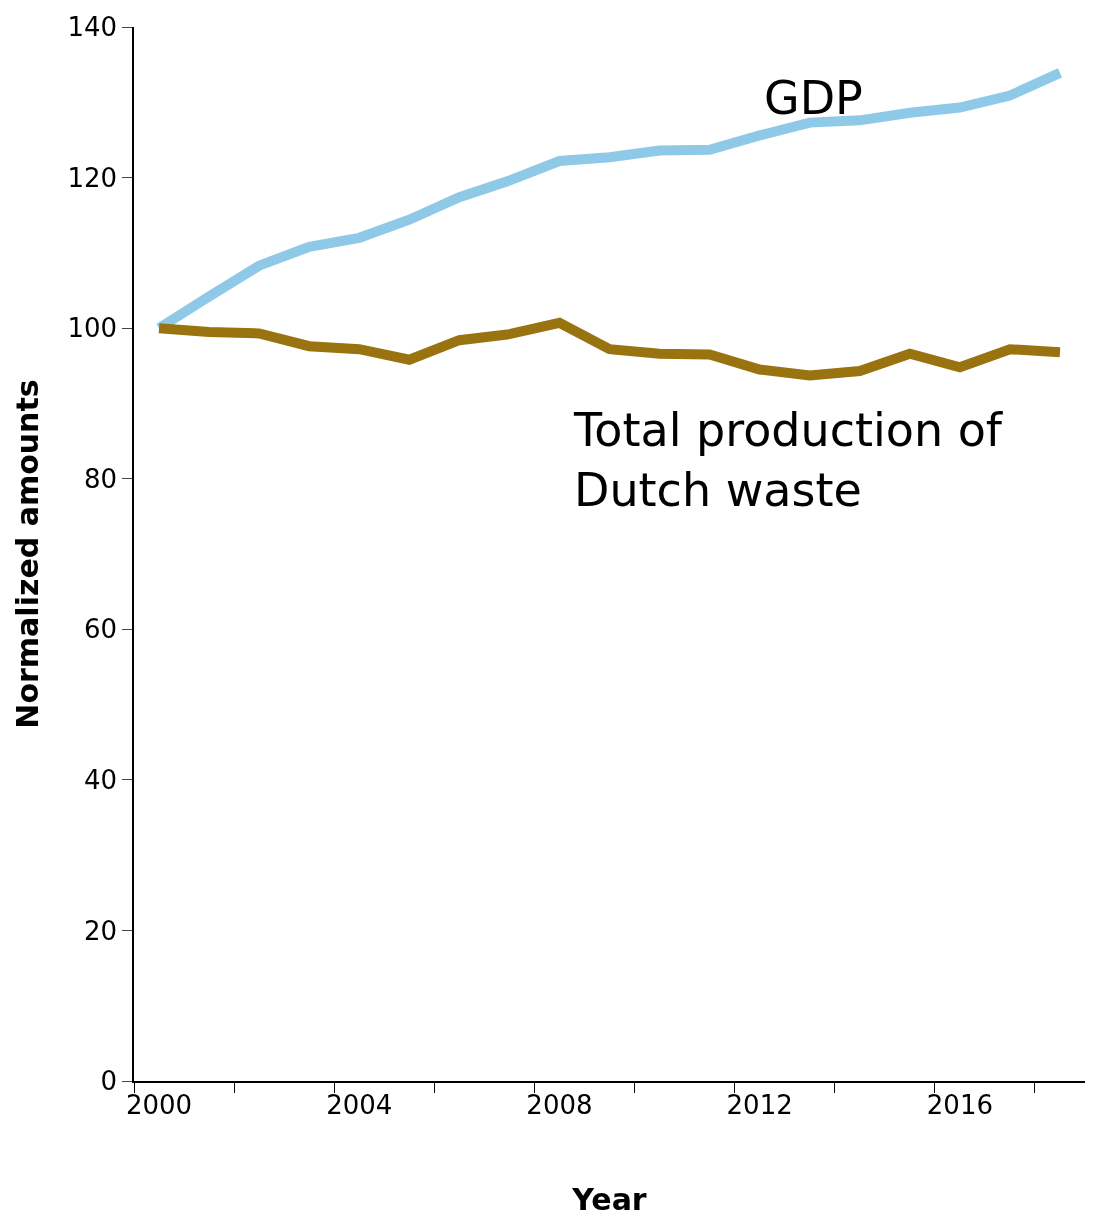 The height and width of the screenshot is (1225, 1097). Describe the element at coordinates (27, 554) in the screenshot. I see `y-axis-title: Normalized amounts` at that location.